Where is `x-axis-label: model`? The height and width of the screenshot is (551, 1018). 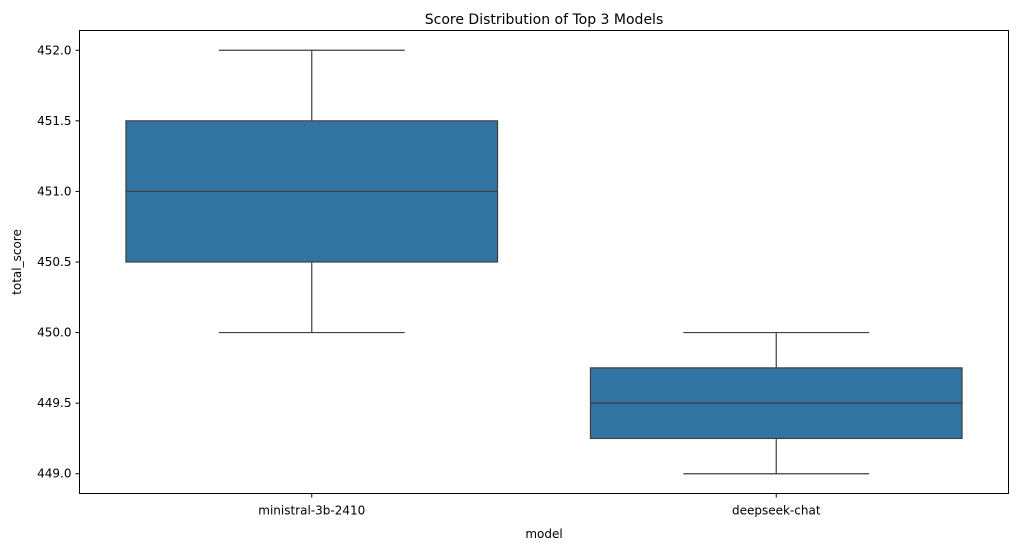
x-axis-label: model is located at coordinates (543, 534).